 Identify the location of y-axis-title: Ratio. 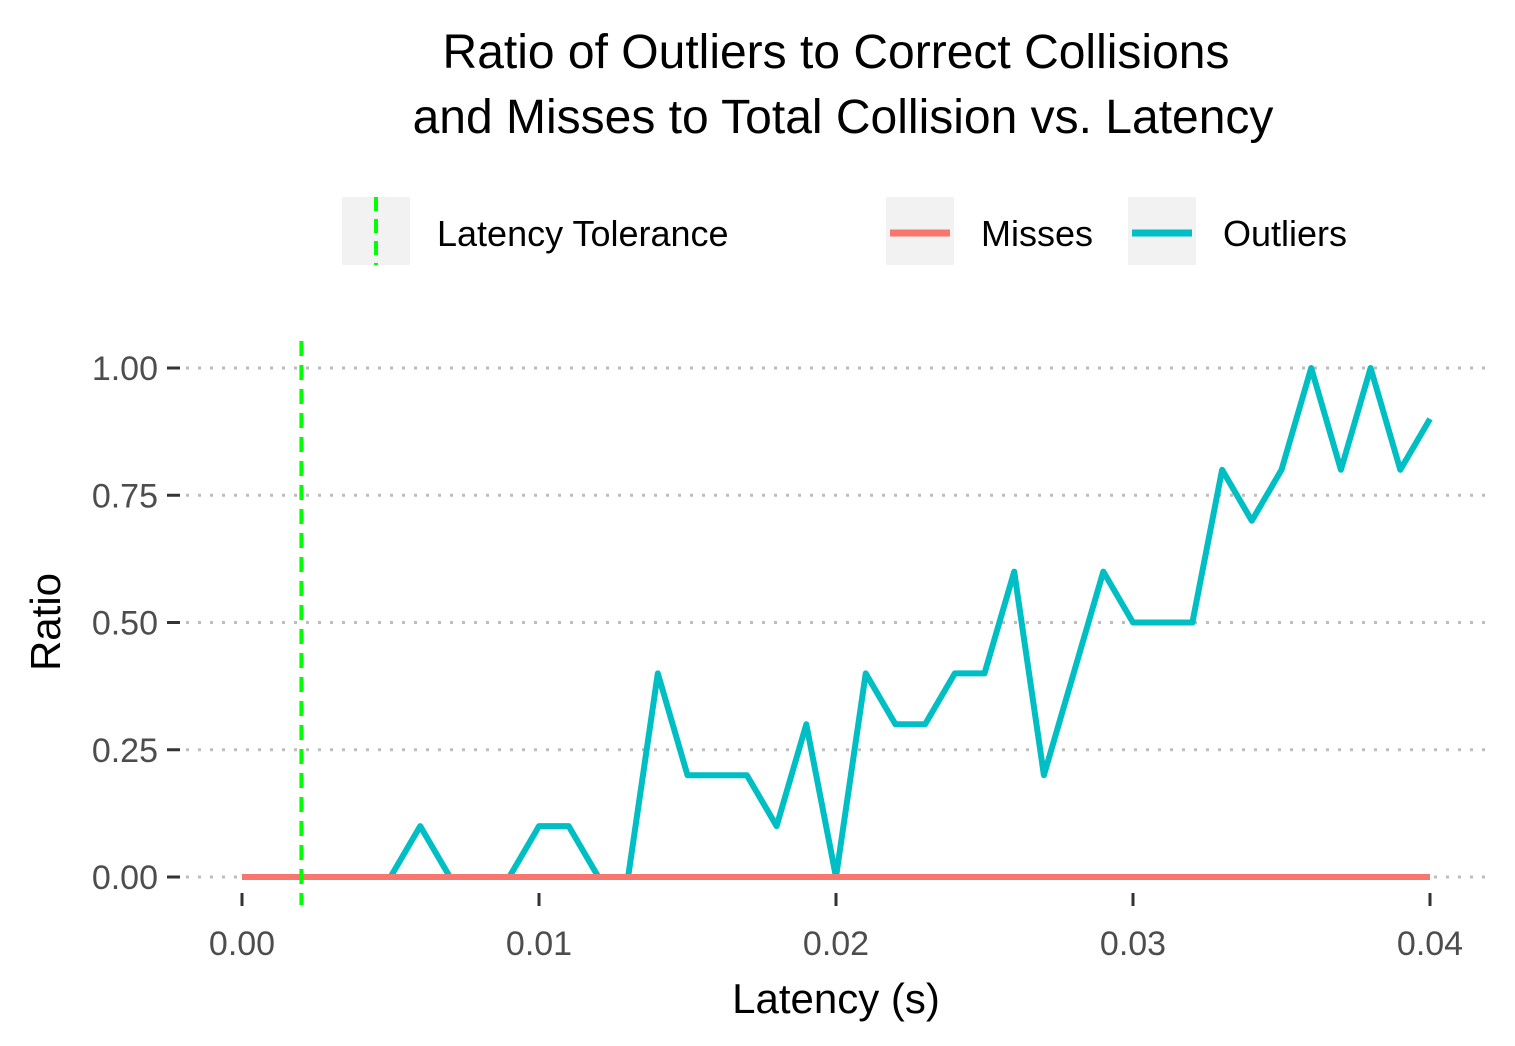
(45, 622).